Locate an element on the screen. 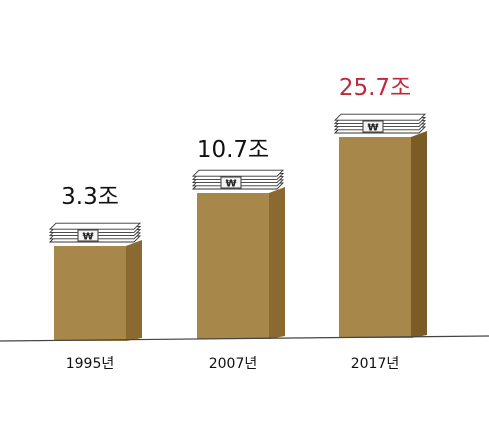  bar-1995: ₩ is located at coordinates (95, 281).